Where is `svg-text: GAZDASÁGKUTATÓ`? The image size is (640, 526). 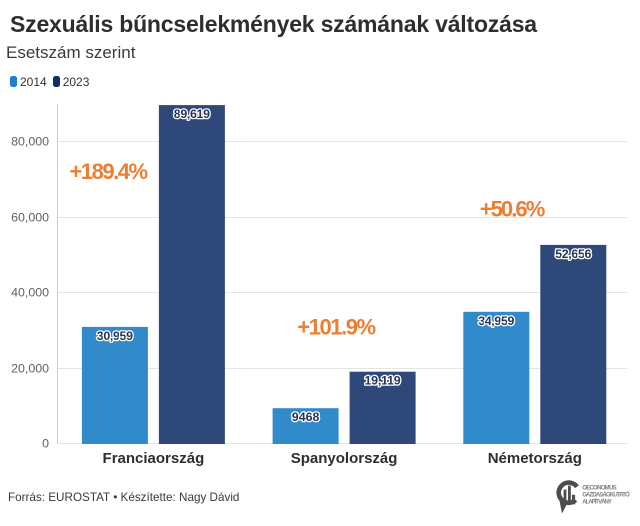 svg-text: GAZDASÁGKUTATÓ is located at coordinates (606, 494).